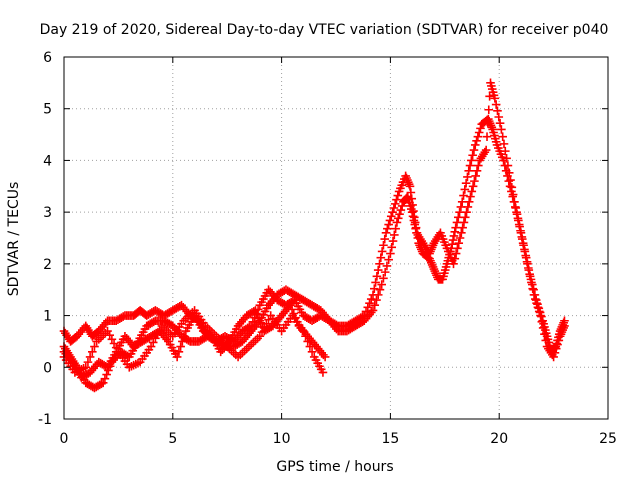 Image resolution: width=640 pixels, height=480 pixels. Describe the element at coordinates (47, 265) in the screenshot. I see `y-tick-label: 2` at that location.